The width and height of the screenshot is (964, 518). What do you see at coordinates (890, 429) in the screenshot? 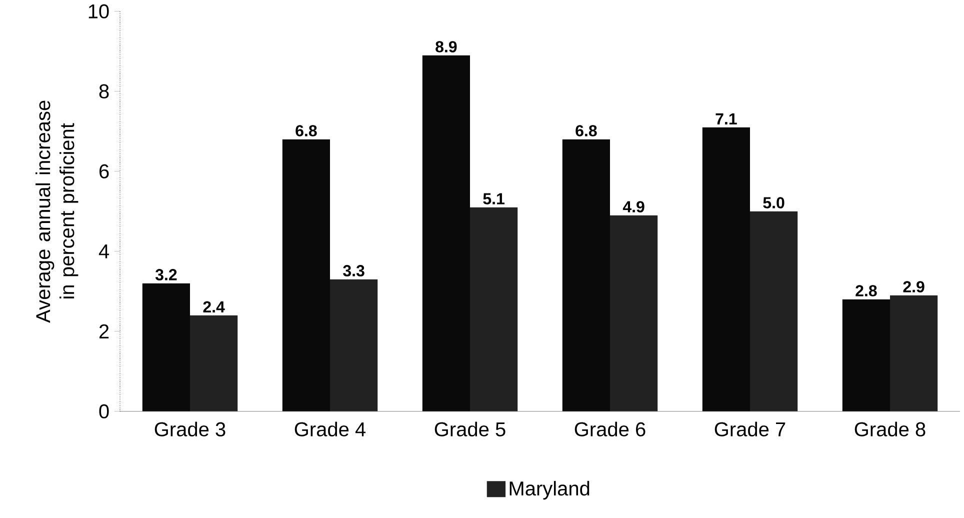
I see `x-tick-label: Grade 8` at bounding box center [890, 429].